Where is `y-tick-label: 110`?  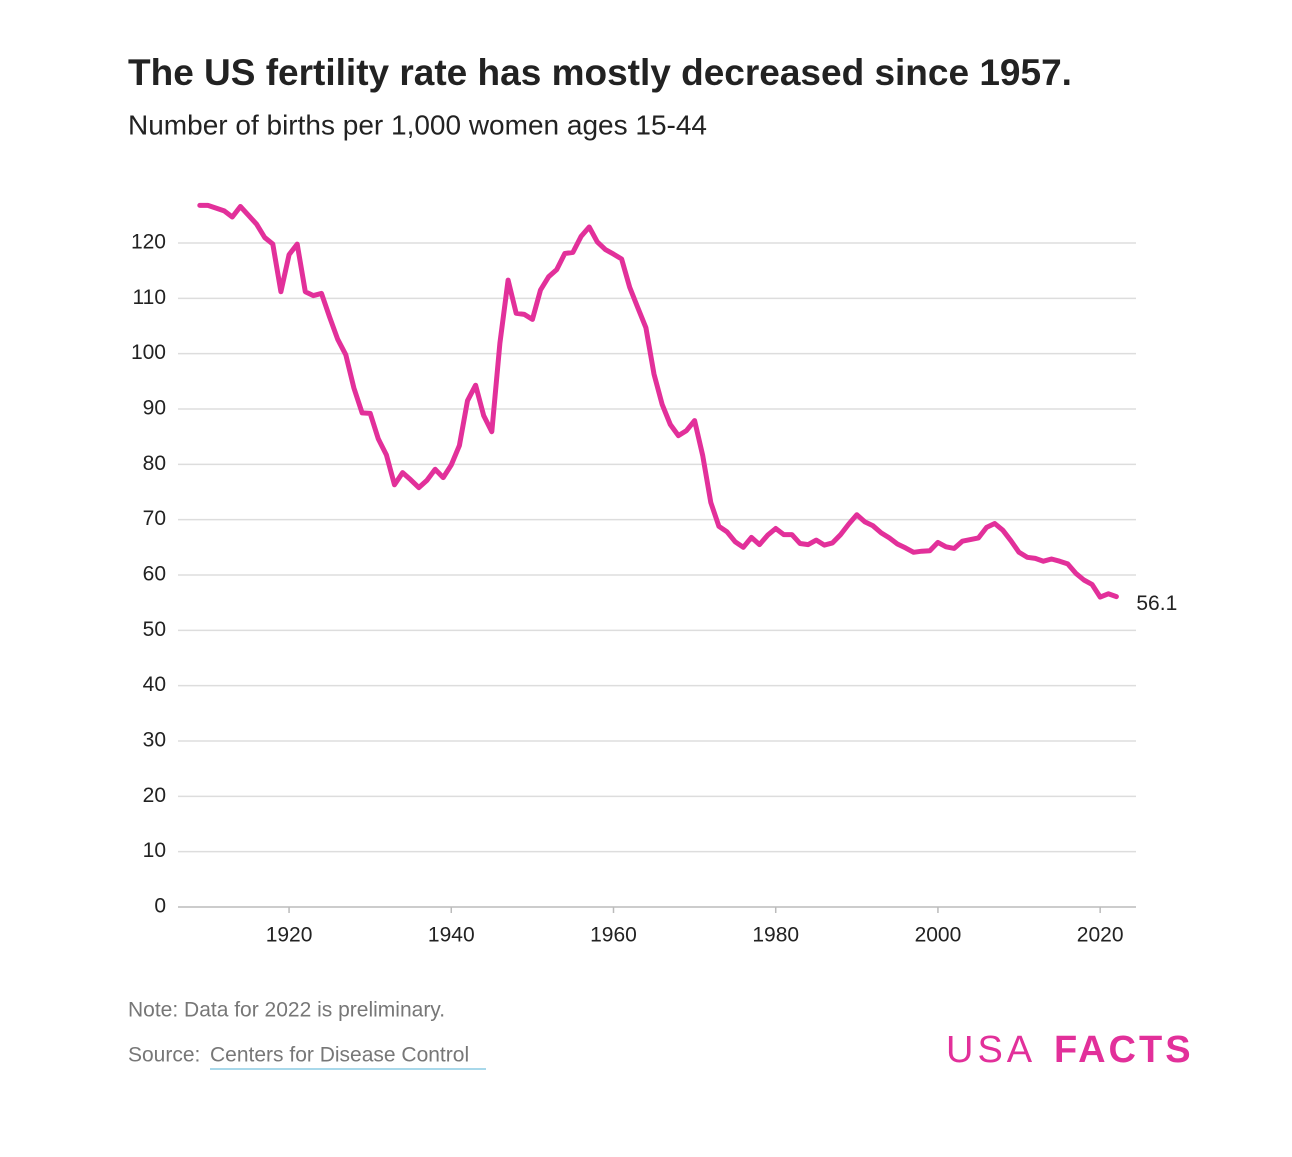 y-tick-label: 110 is located at coordinates (149, 297).